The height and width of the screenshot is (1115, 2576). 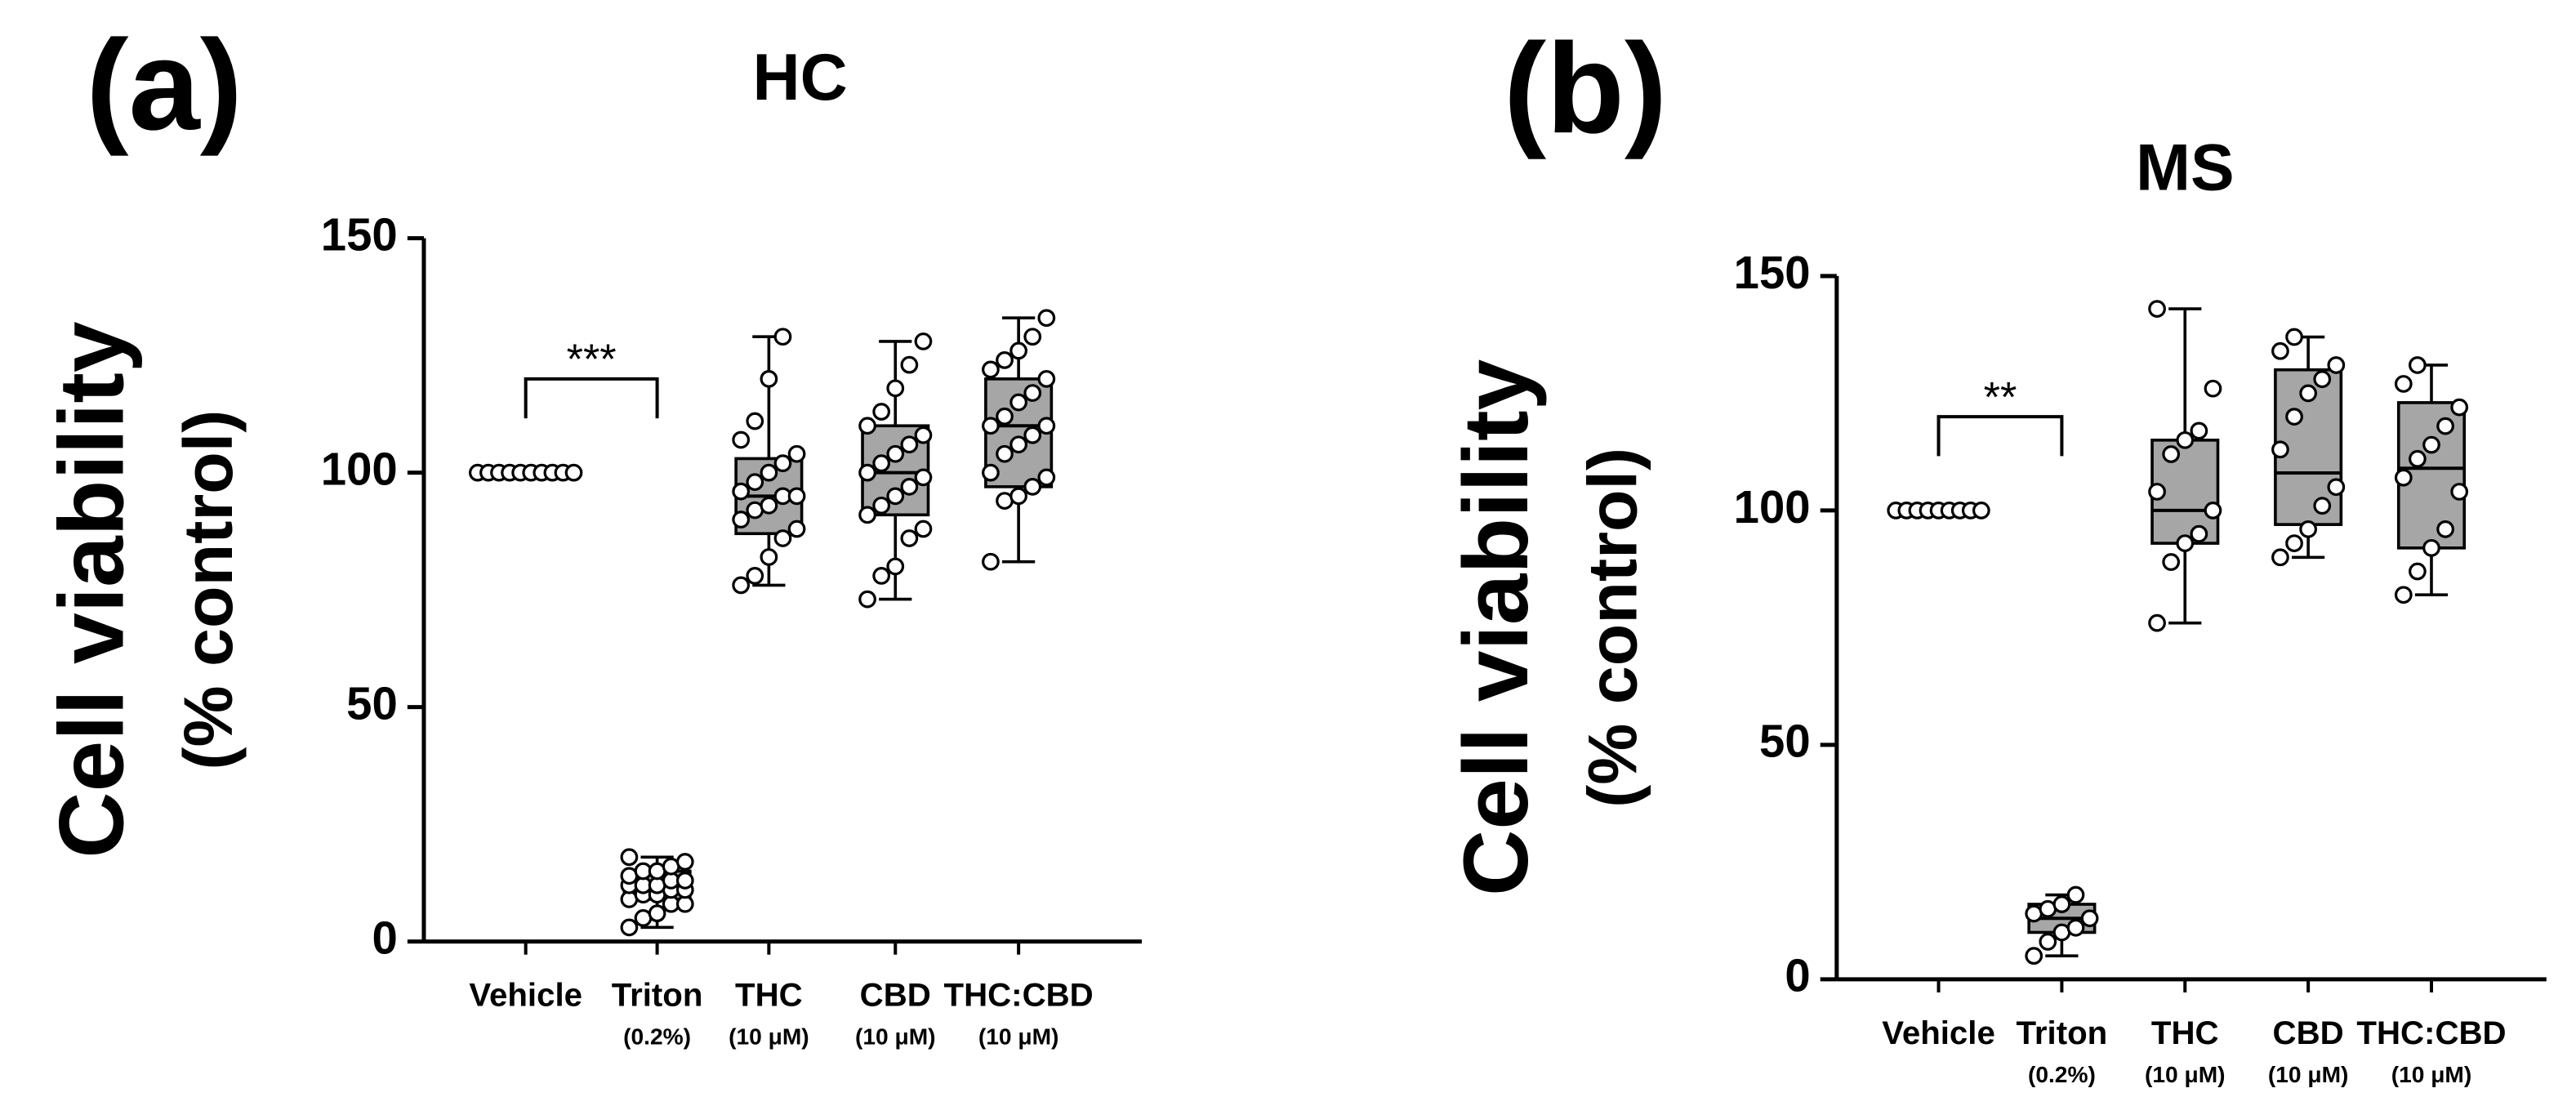 What do you see at coordinates (2062, 1033) in the screenshot?
I see `x-tick-label: Triton` at bounding box center [2062, 1033].